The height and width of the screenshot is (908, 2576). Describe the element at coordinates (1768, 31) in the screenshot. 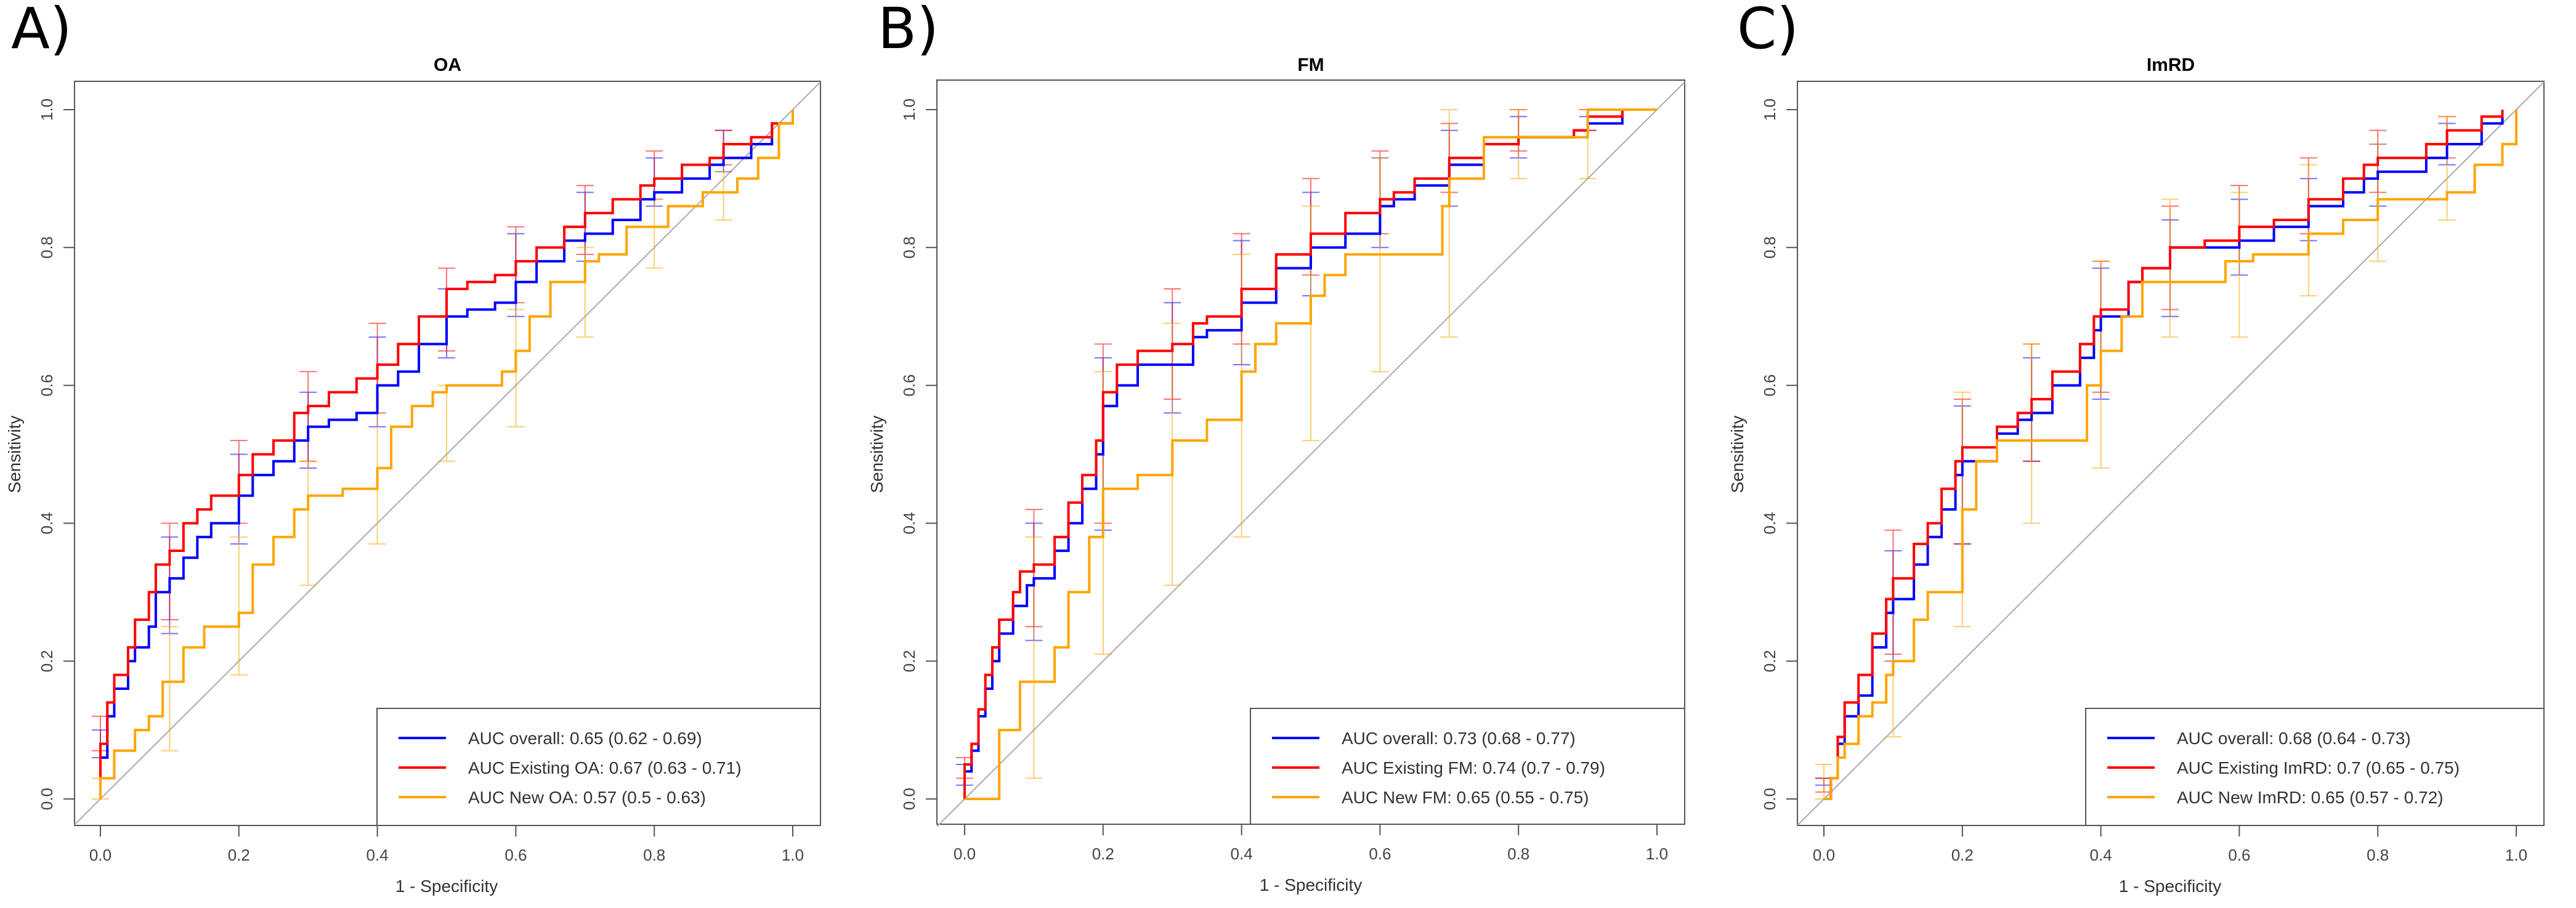

I see `panel-label: C)` at that location.